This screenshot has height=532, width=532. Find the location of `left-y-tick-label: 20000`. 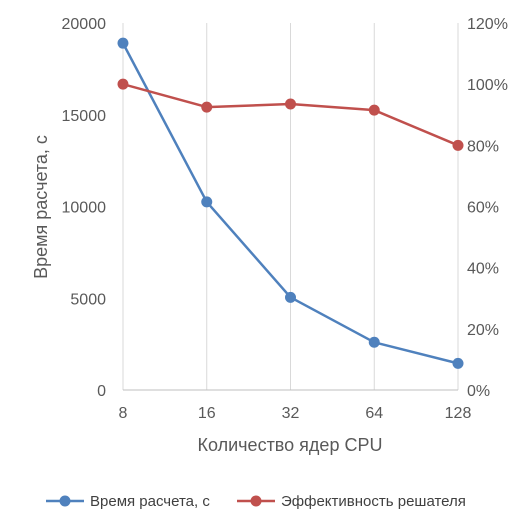

left-y-tick-label: 20000 is located at coordinates (84, 24).